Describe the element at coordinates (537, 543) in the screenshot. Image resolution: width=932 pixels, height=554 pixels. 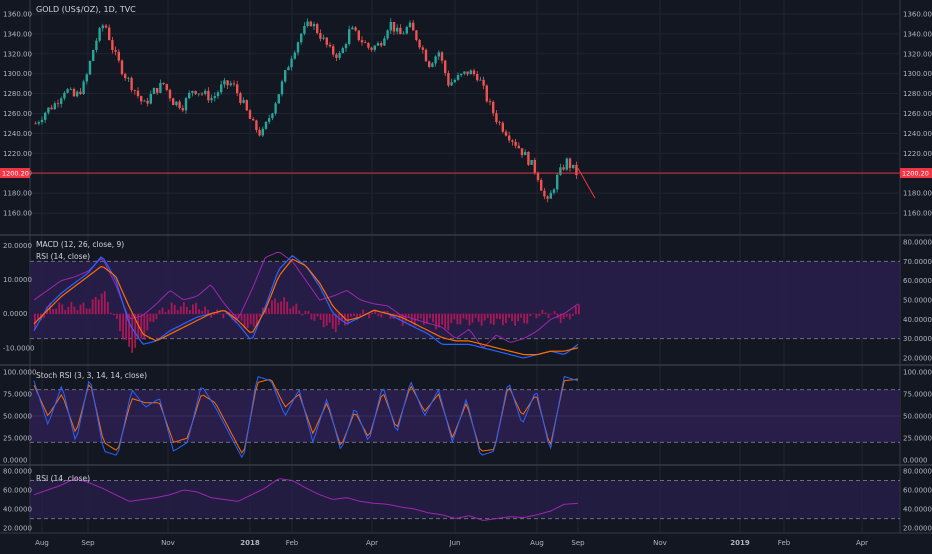
I see `x-axis-label: Aug` at that location.